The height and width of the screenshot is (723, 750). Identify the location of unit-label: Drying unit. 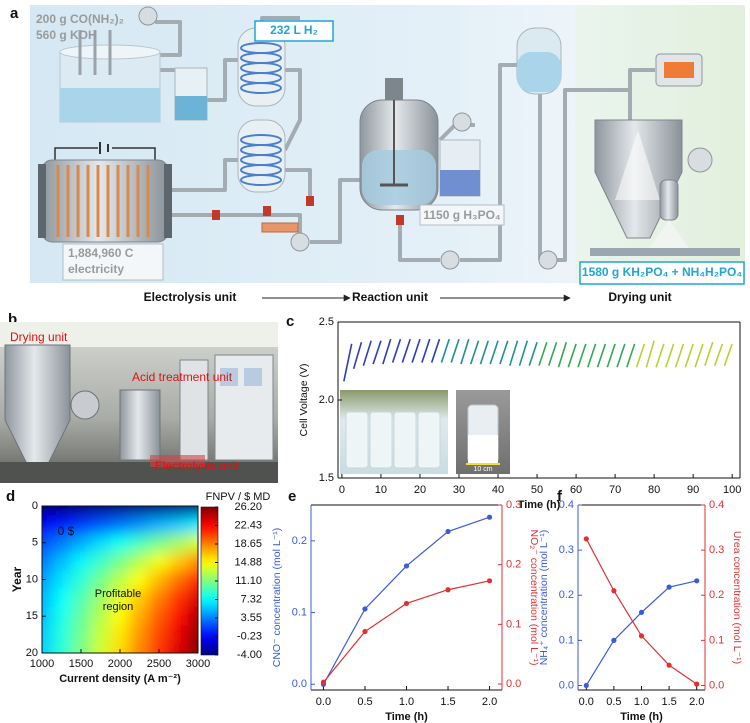
(639, 297).